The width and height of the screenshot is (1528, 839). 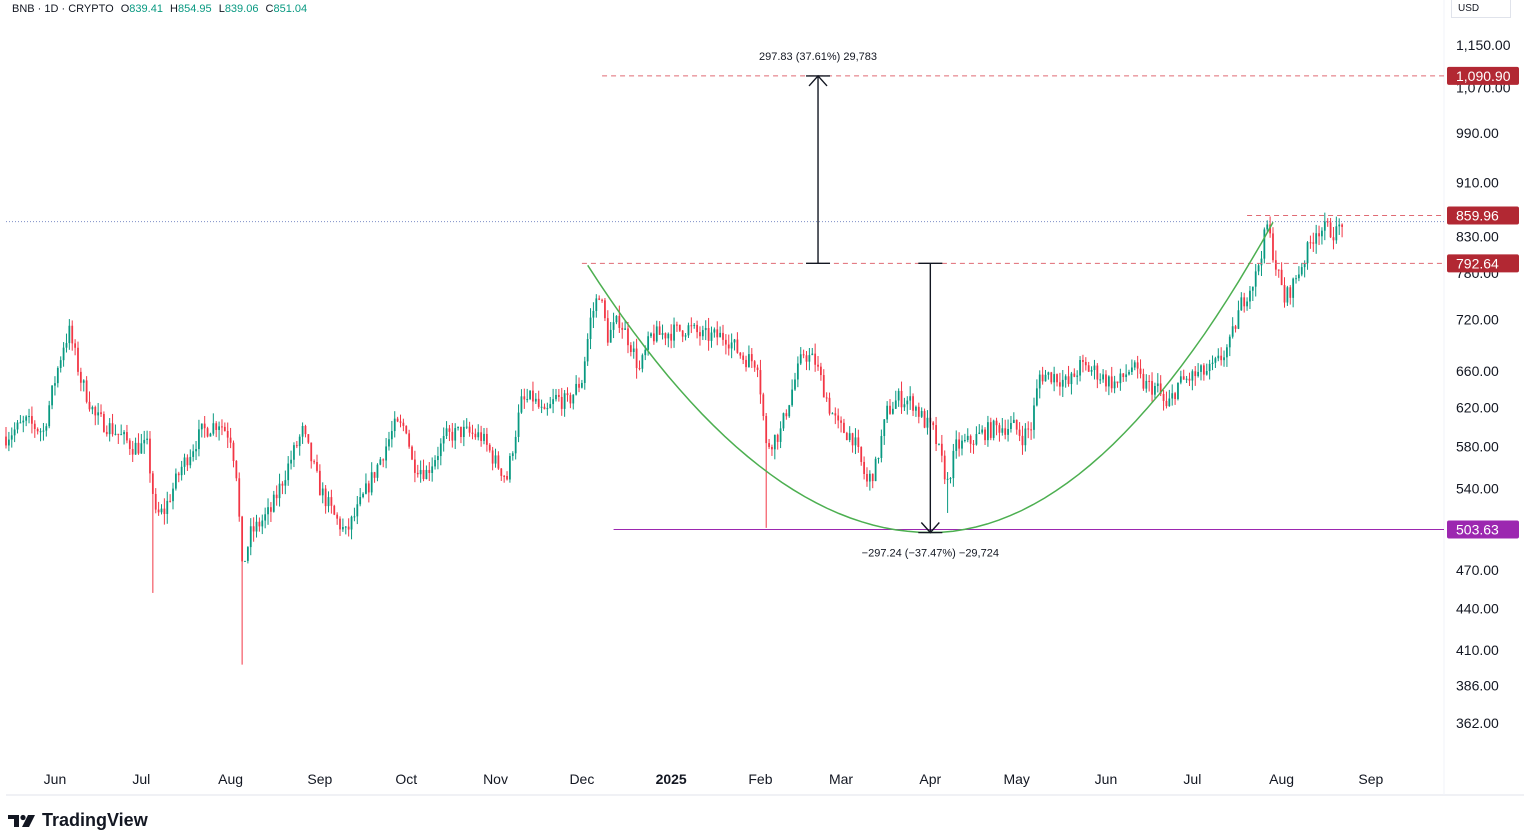 What do you see at coordinates (818, 57) in the screenshot?
I see `measure-up-label: 297.83 (37.61%) 29,783` at bounding box center [818, 57].